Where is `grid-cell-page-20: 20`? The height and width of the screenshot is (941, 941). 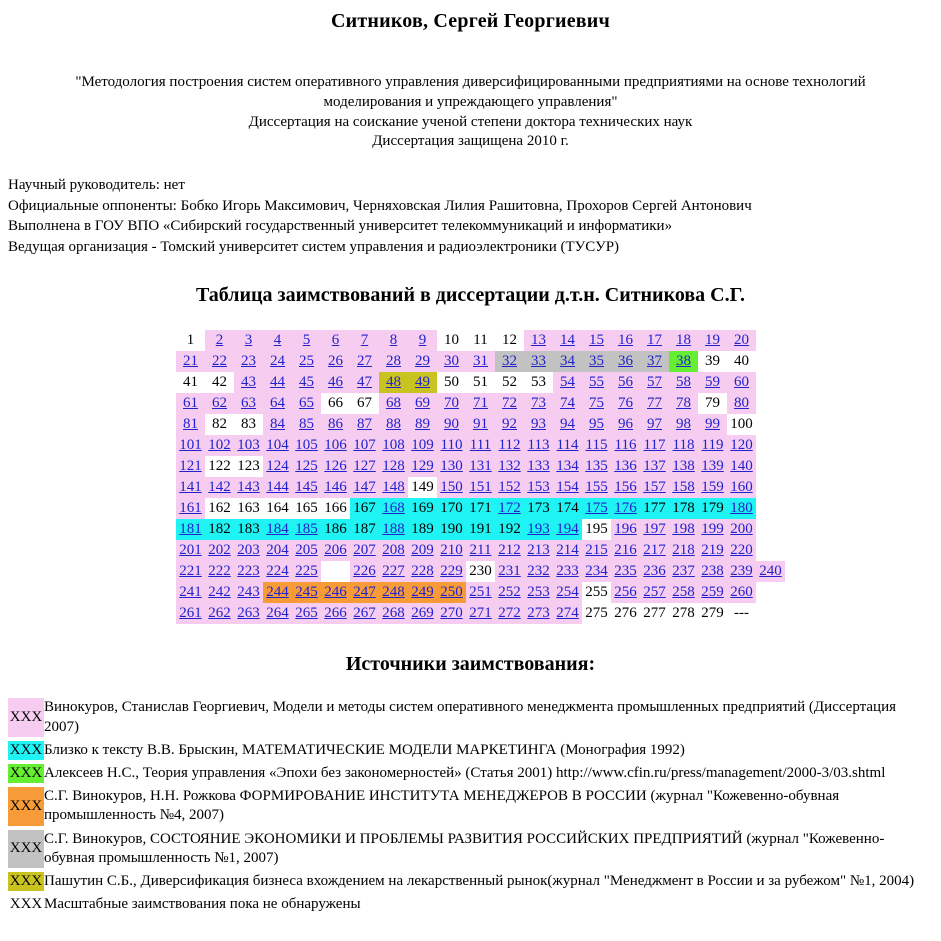 grid-cell-page-20: 20 is located at coordinates (741, 341).